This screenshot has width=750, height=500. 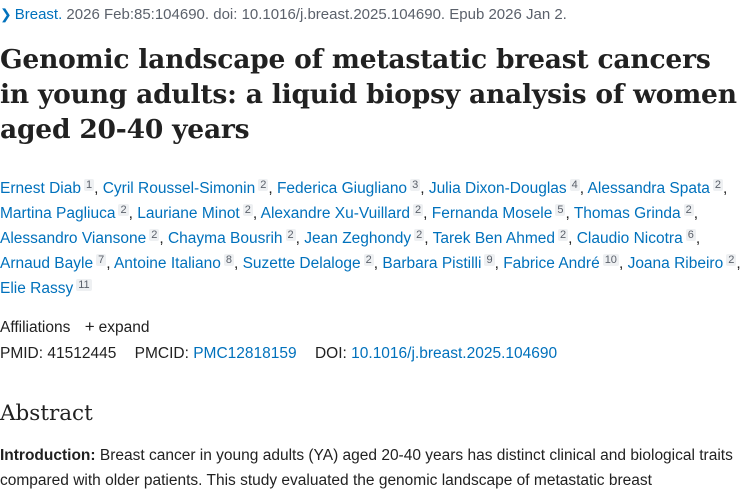 What do you see at coordinates (6, 14) in the screenshot?
I see `chevron-right-icon: ❯` at bounding box center [6, 14].